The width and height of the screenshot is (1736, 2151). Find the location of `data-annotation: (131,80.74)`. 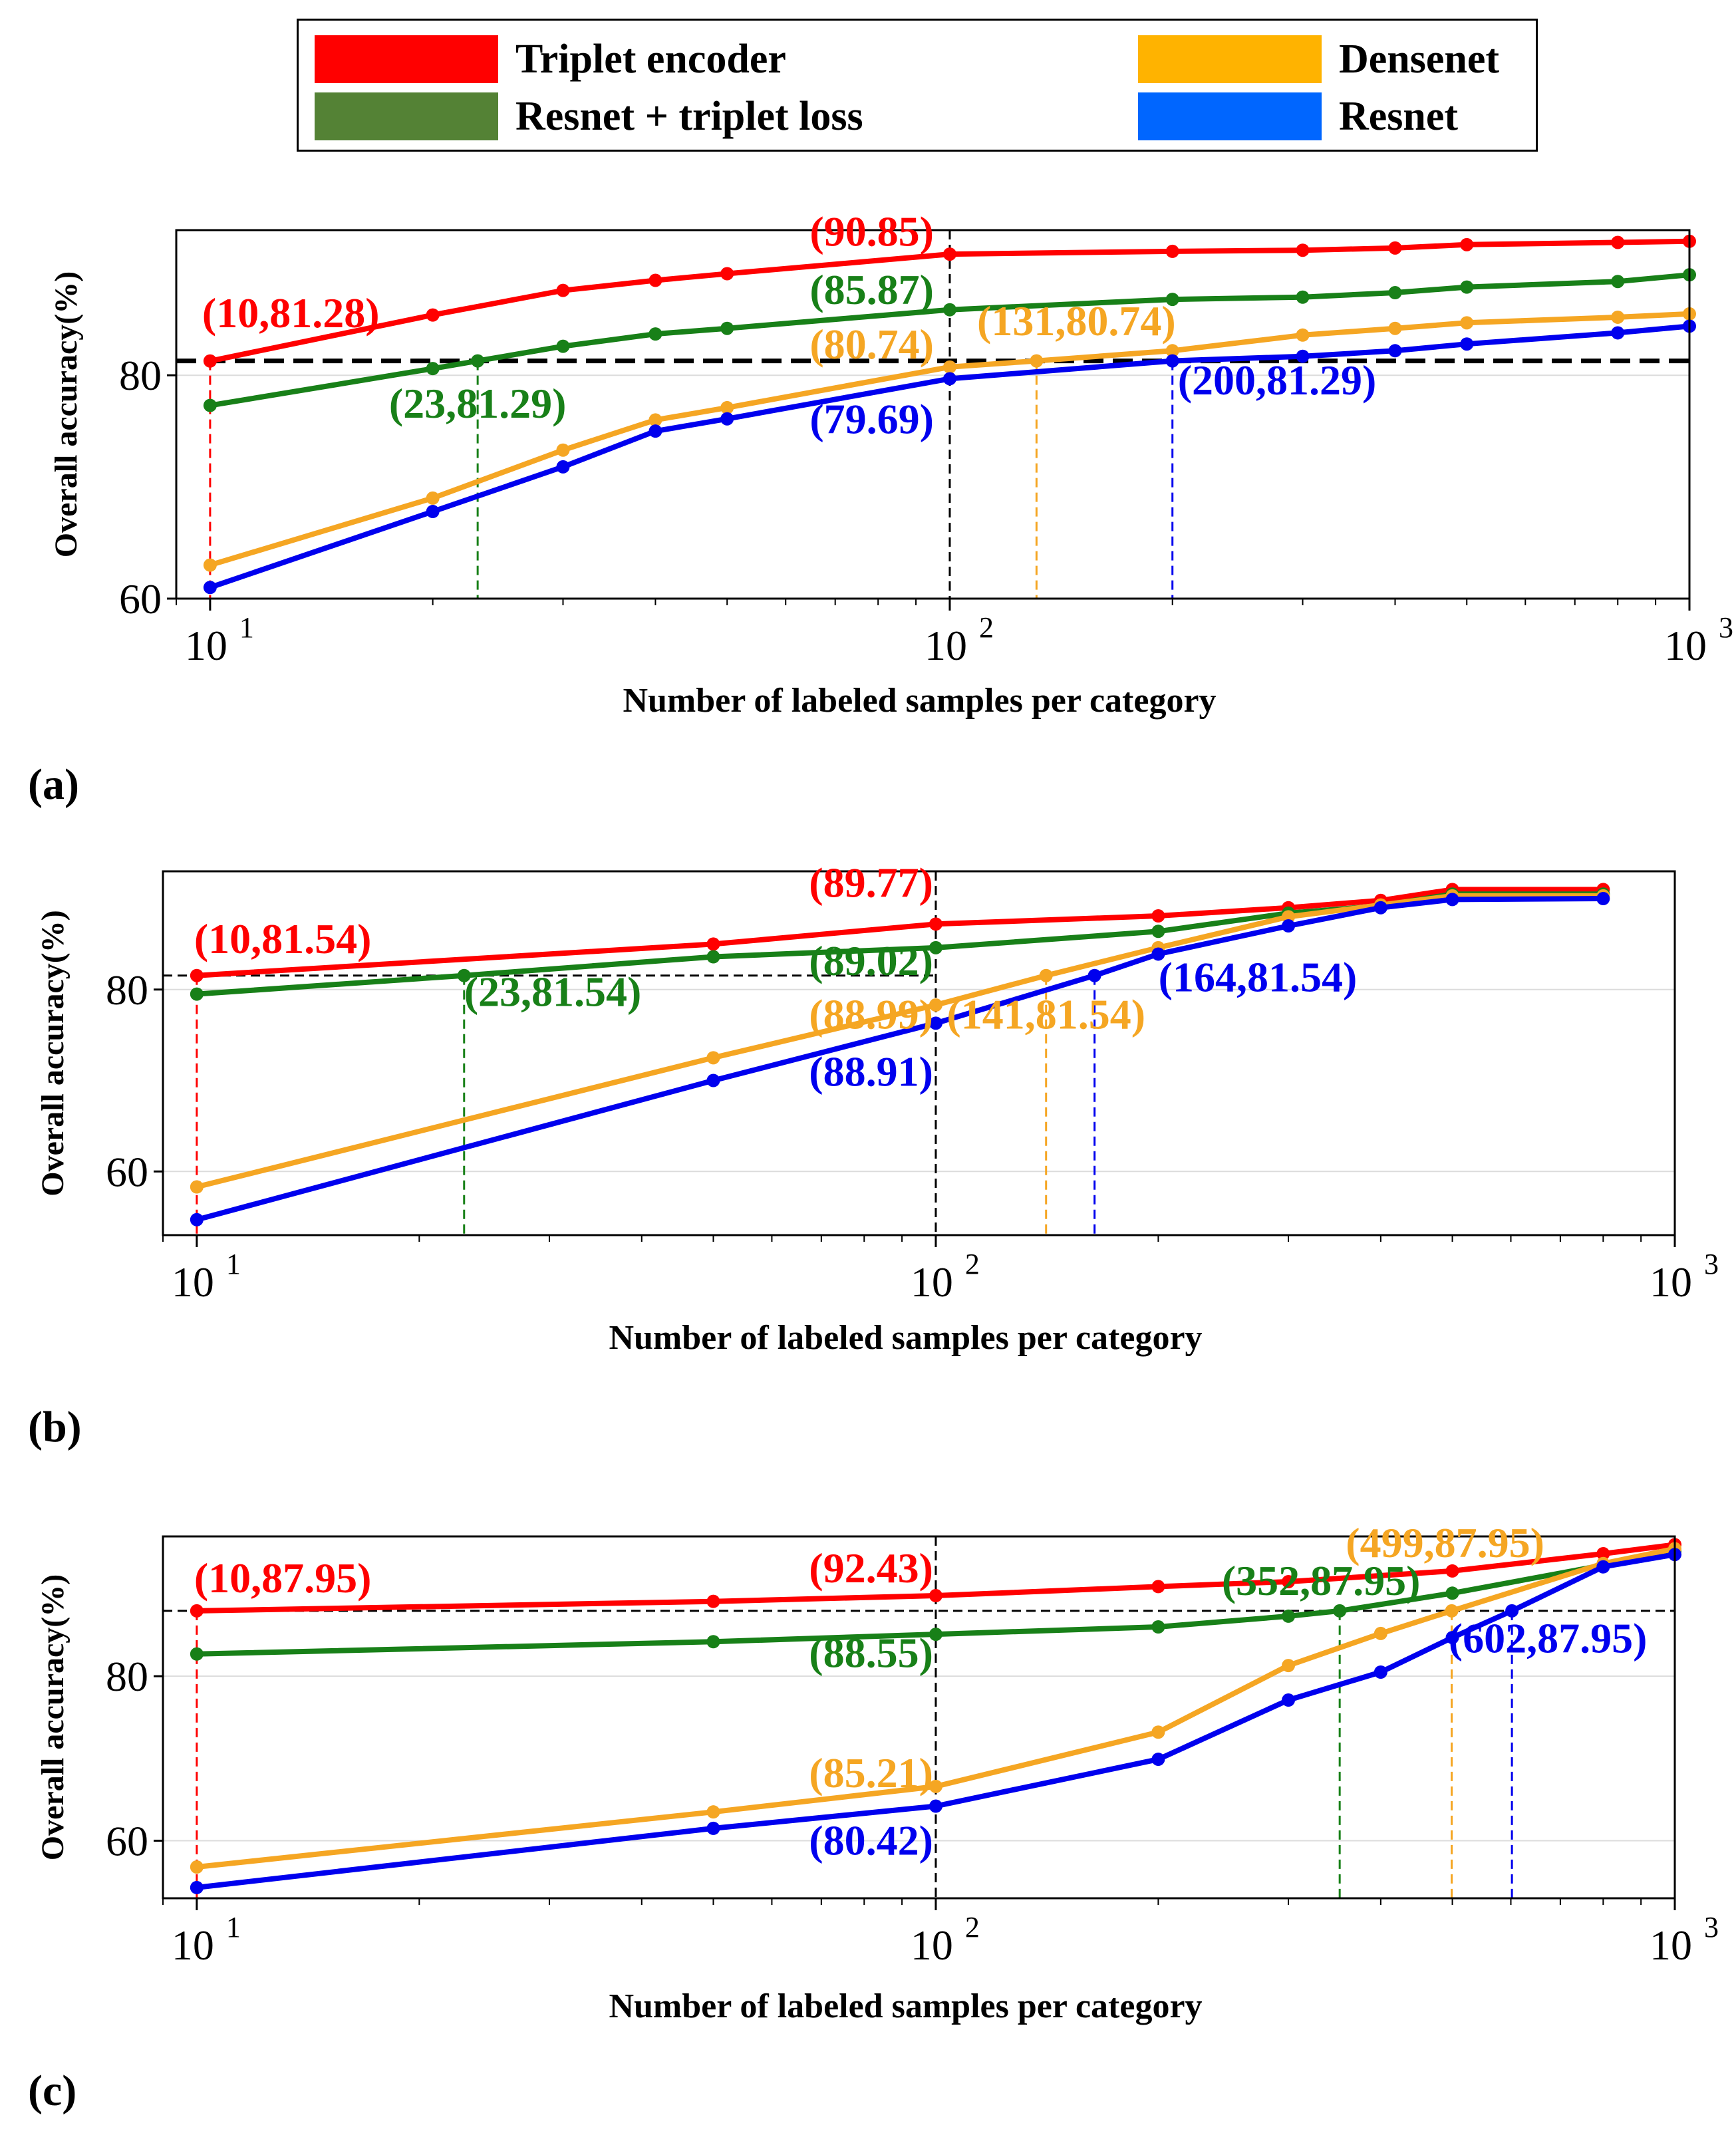

data-annotation: (131,80.74) is located at coordinates (1076, 321).